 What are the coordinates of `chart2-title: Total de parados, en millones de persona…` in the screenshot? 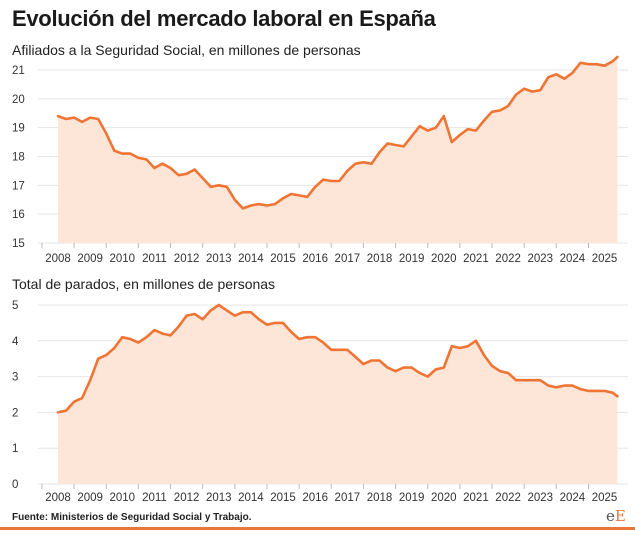 It's located at (144, 284).